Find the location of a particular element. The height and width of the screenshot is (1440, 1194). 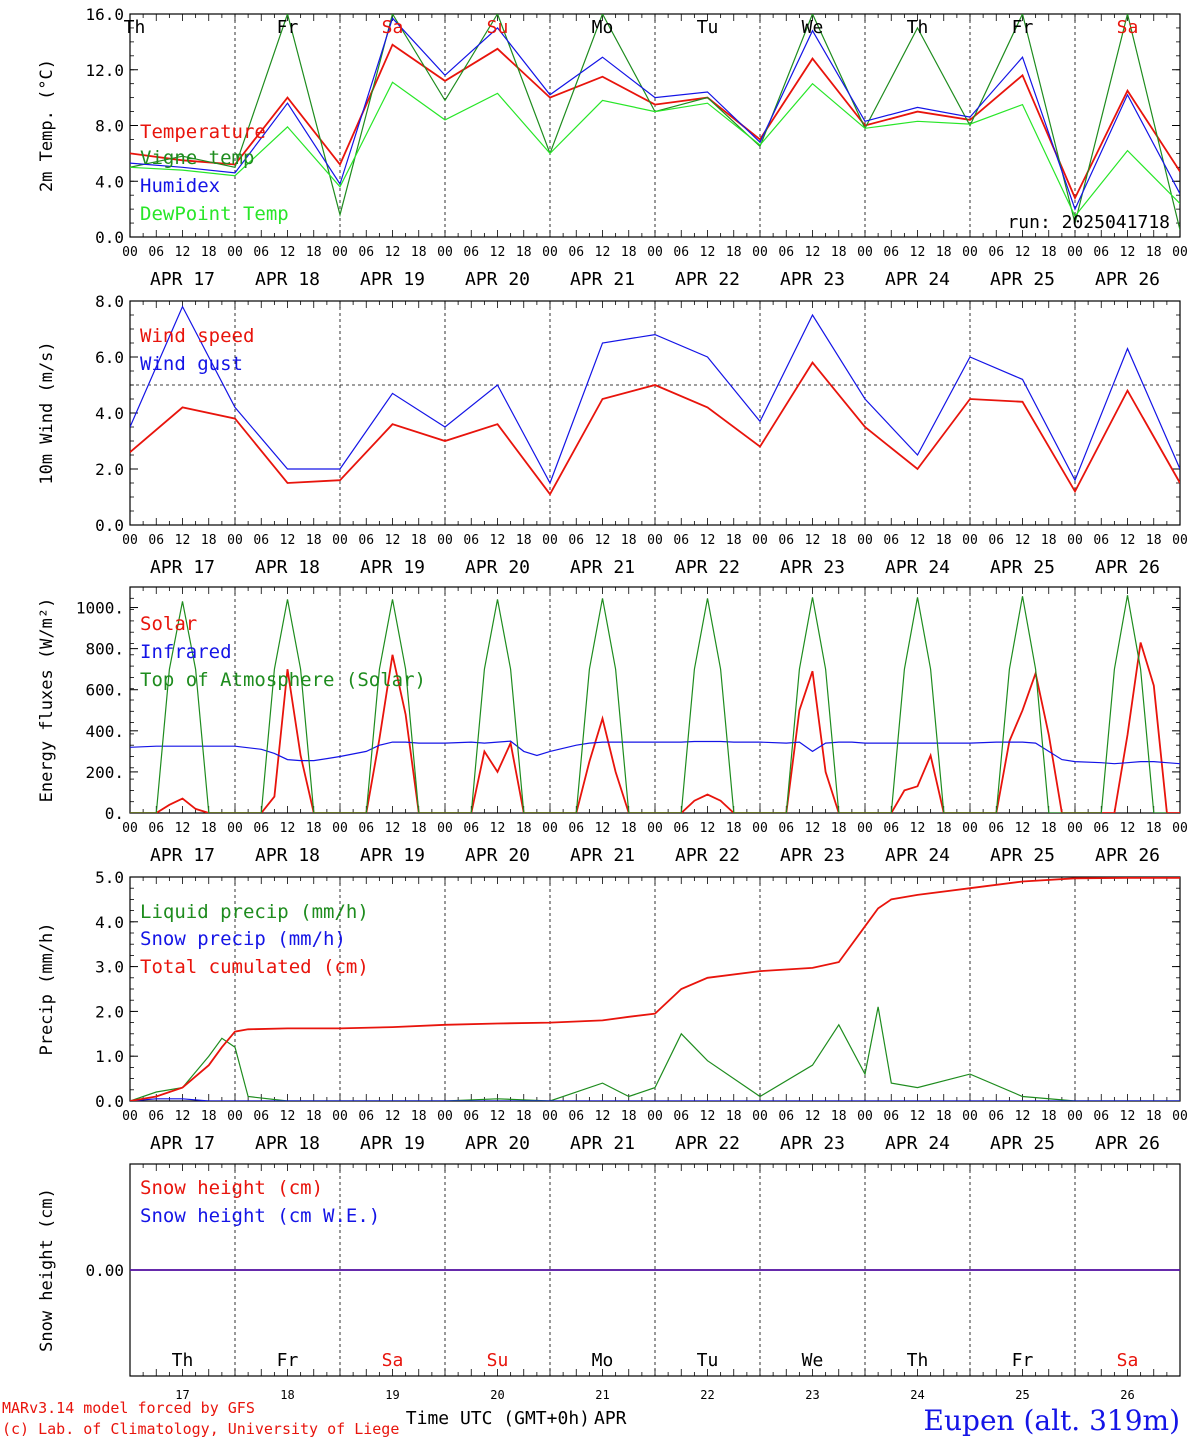

legend-entry: Snow height (cm) is located at coordinates (231, 1188).